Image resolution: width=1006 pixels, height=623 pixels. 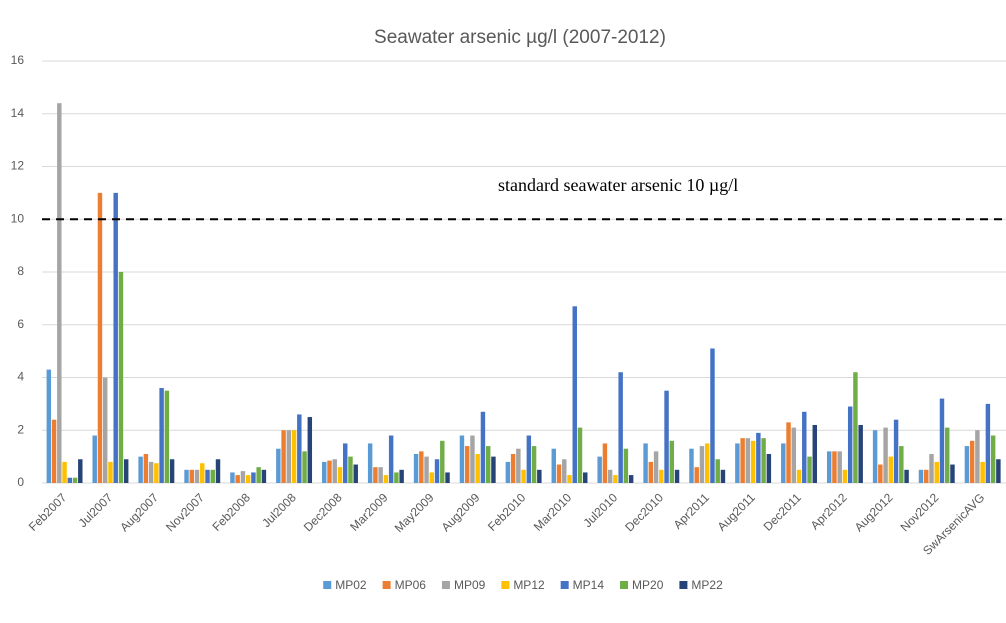 What do you see at coordinates (20, 377) in the screenshot?
I see `y-tick-label: 4` at bounding box center [20, 377].